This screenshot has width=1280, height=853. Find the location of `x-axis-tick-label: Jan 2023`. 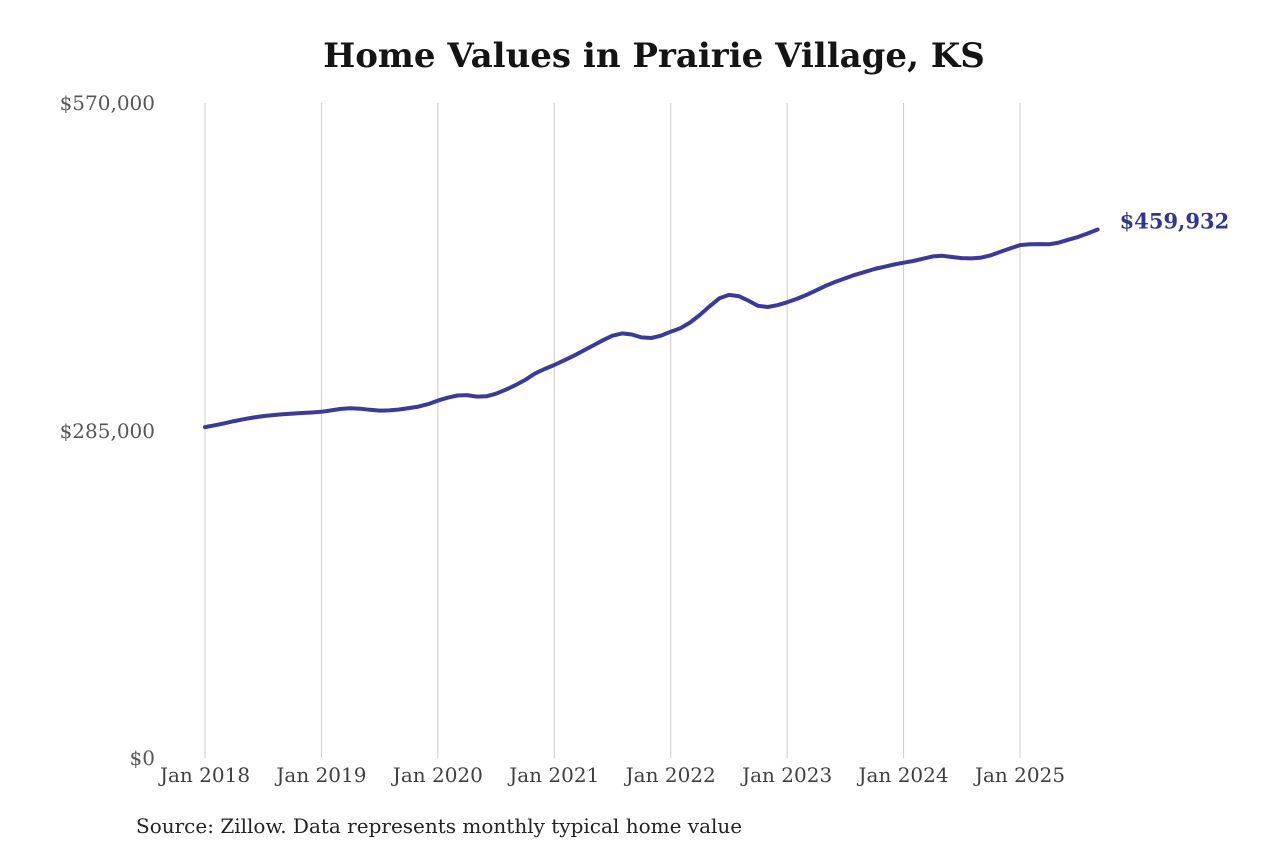

x-axis-tick-label: Jan 2023 is located at coordinates (787, 775).